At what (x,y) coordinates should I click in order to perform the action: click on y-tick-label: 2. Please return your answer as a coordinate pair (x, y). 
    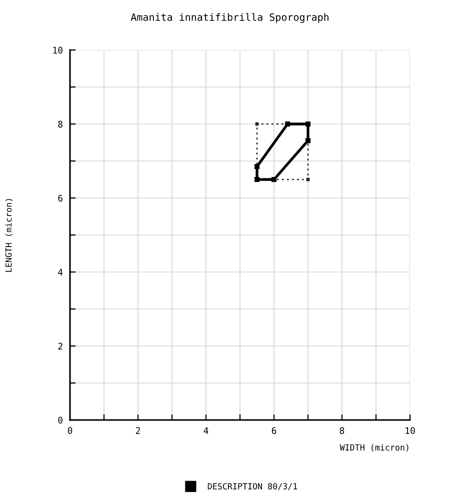
    Looking at the image, I should click on (60, 346).